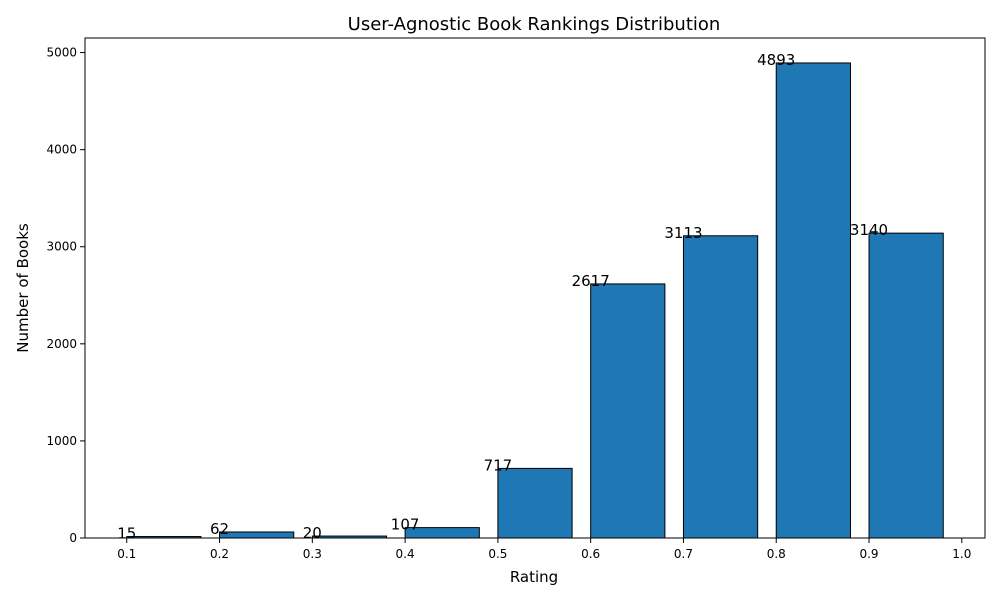 The width and height of the screenshot is (1000, 600). I want to click on x-tick-label-4: 0.5, so click(497, 554).